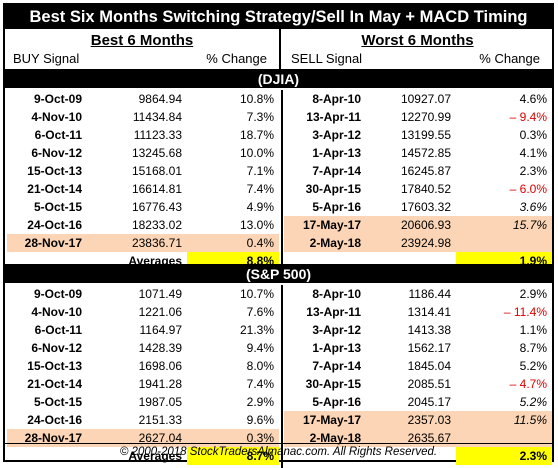  I want to click on buy-pct-change: 7.6%, so click(260, 312).